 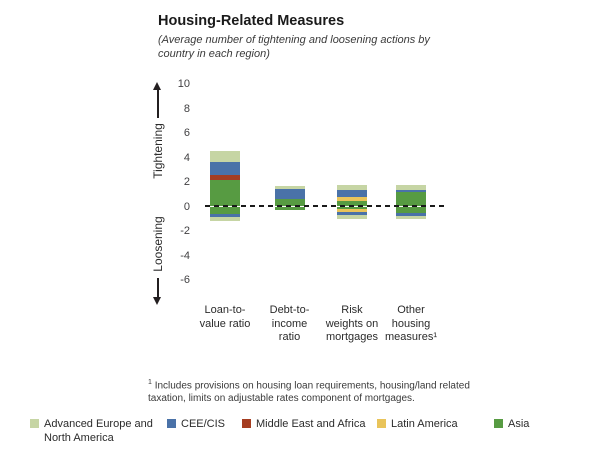 I want to click on y-tick-label: -2, so click(x=185, y=231).